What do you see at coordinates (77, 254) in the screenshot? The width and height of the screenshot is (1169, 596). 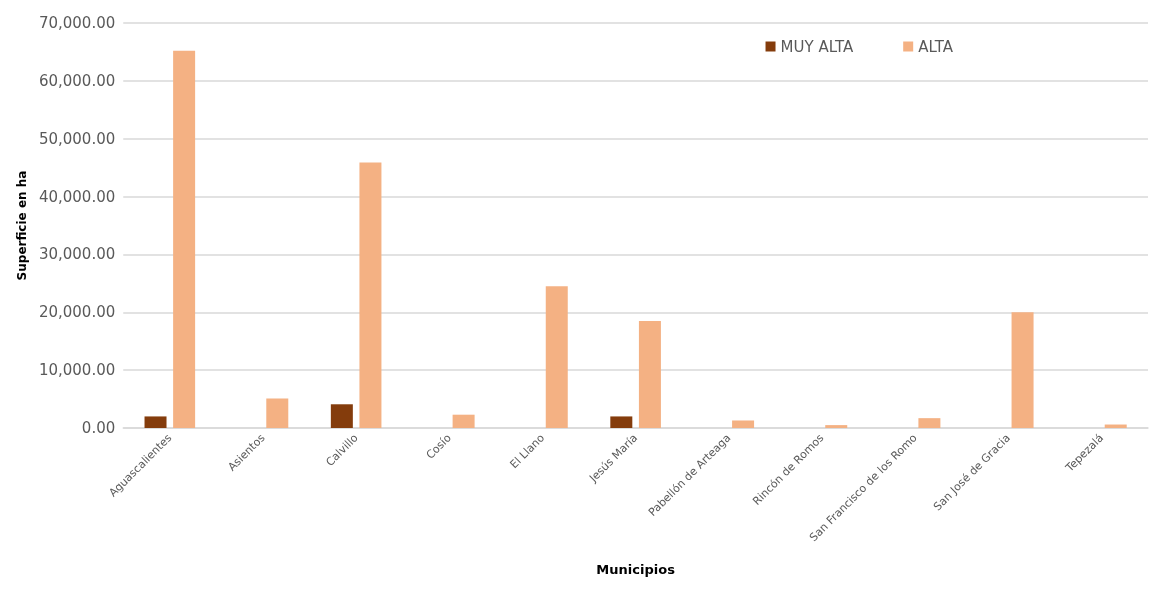 I see `y-tick-label: 30,000.00` at bounding box center [77, 254].